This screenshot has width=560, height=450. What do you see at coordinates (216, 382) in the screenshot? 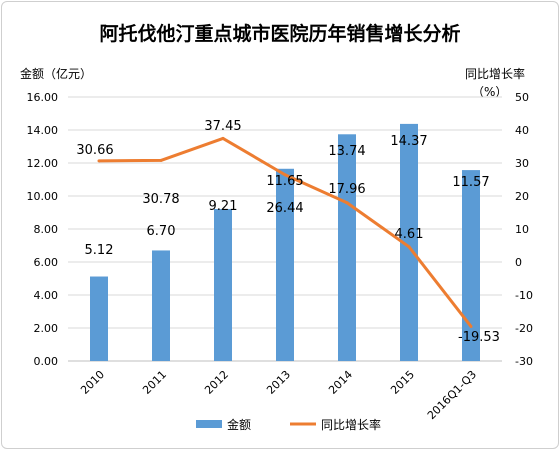
I see `category-label: 2012` at bounding box center [216, 382].